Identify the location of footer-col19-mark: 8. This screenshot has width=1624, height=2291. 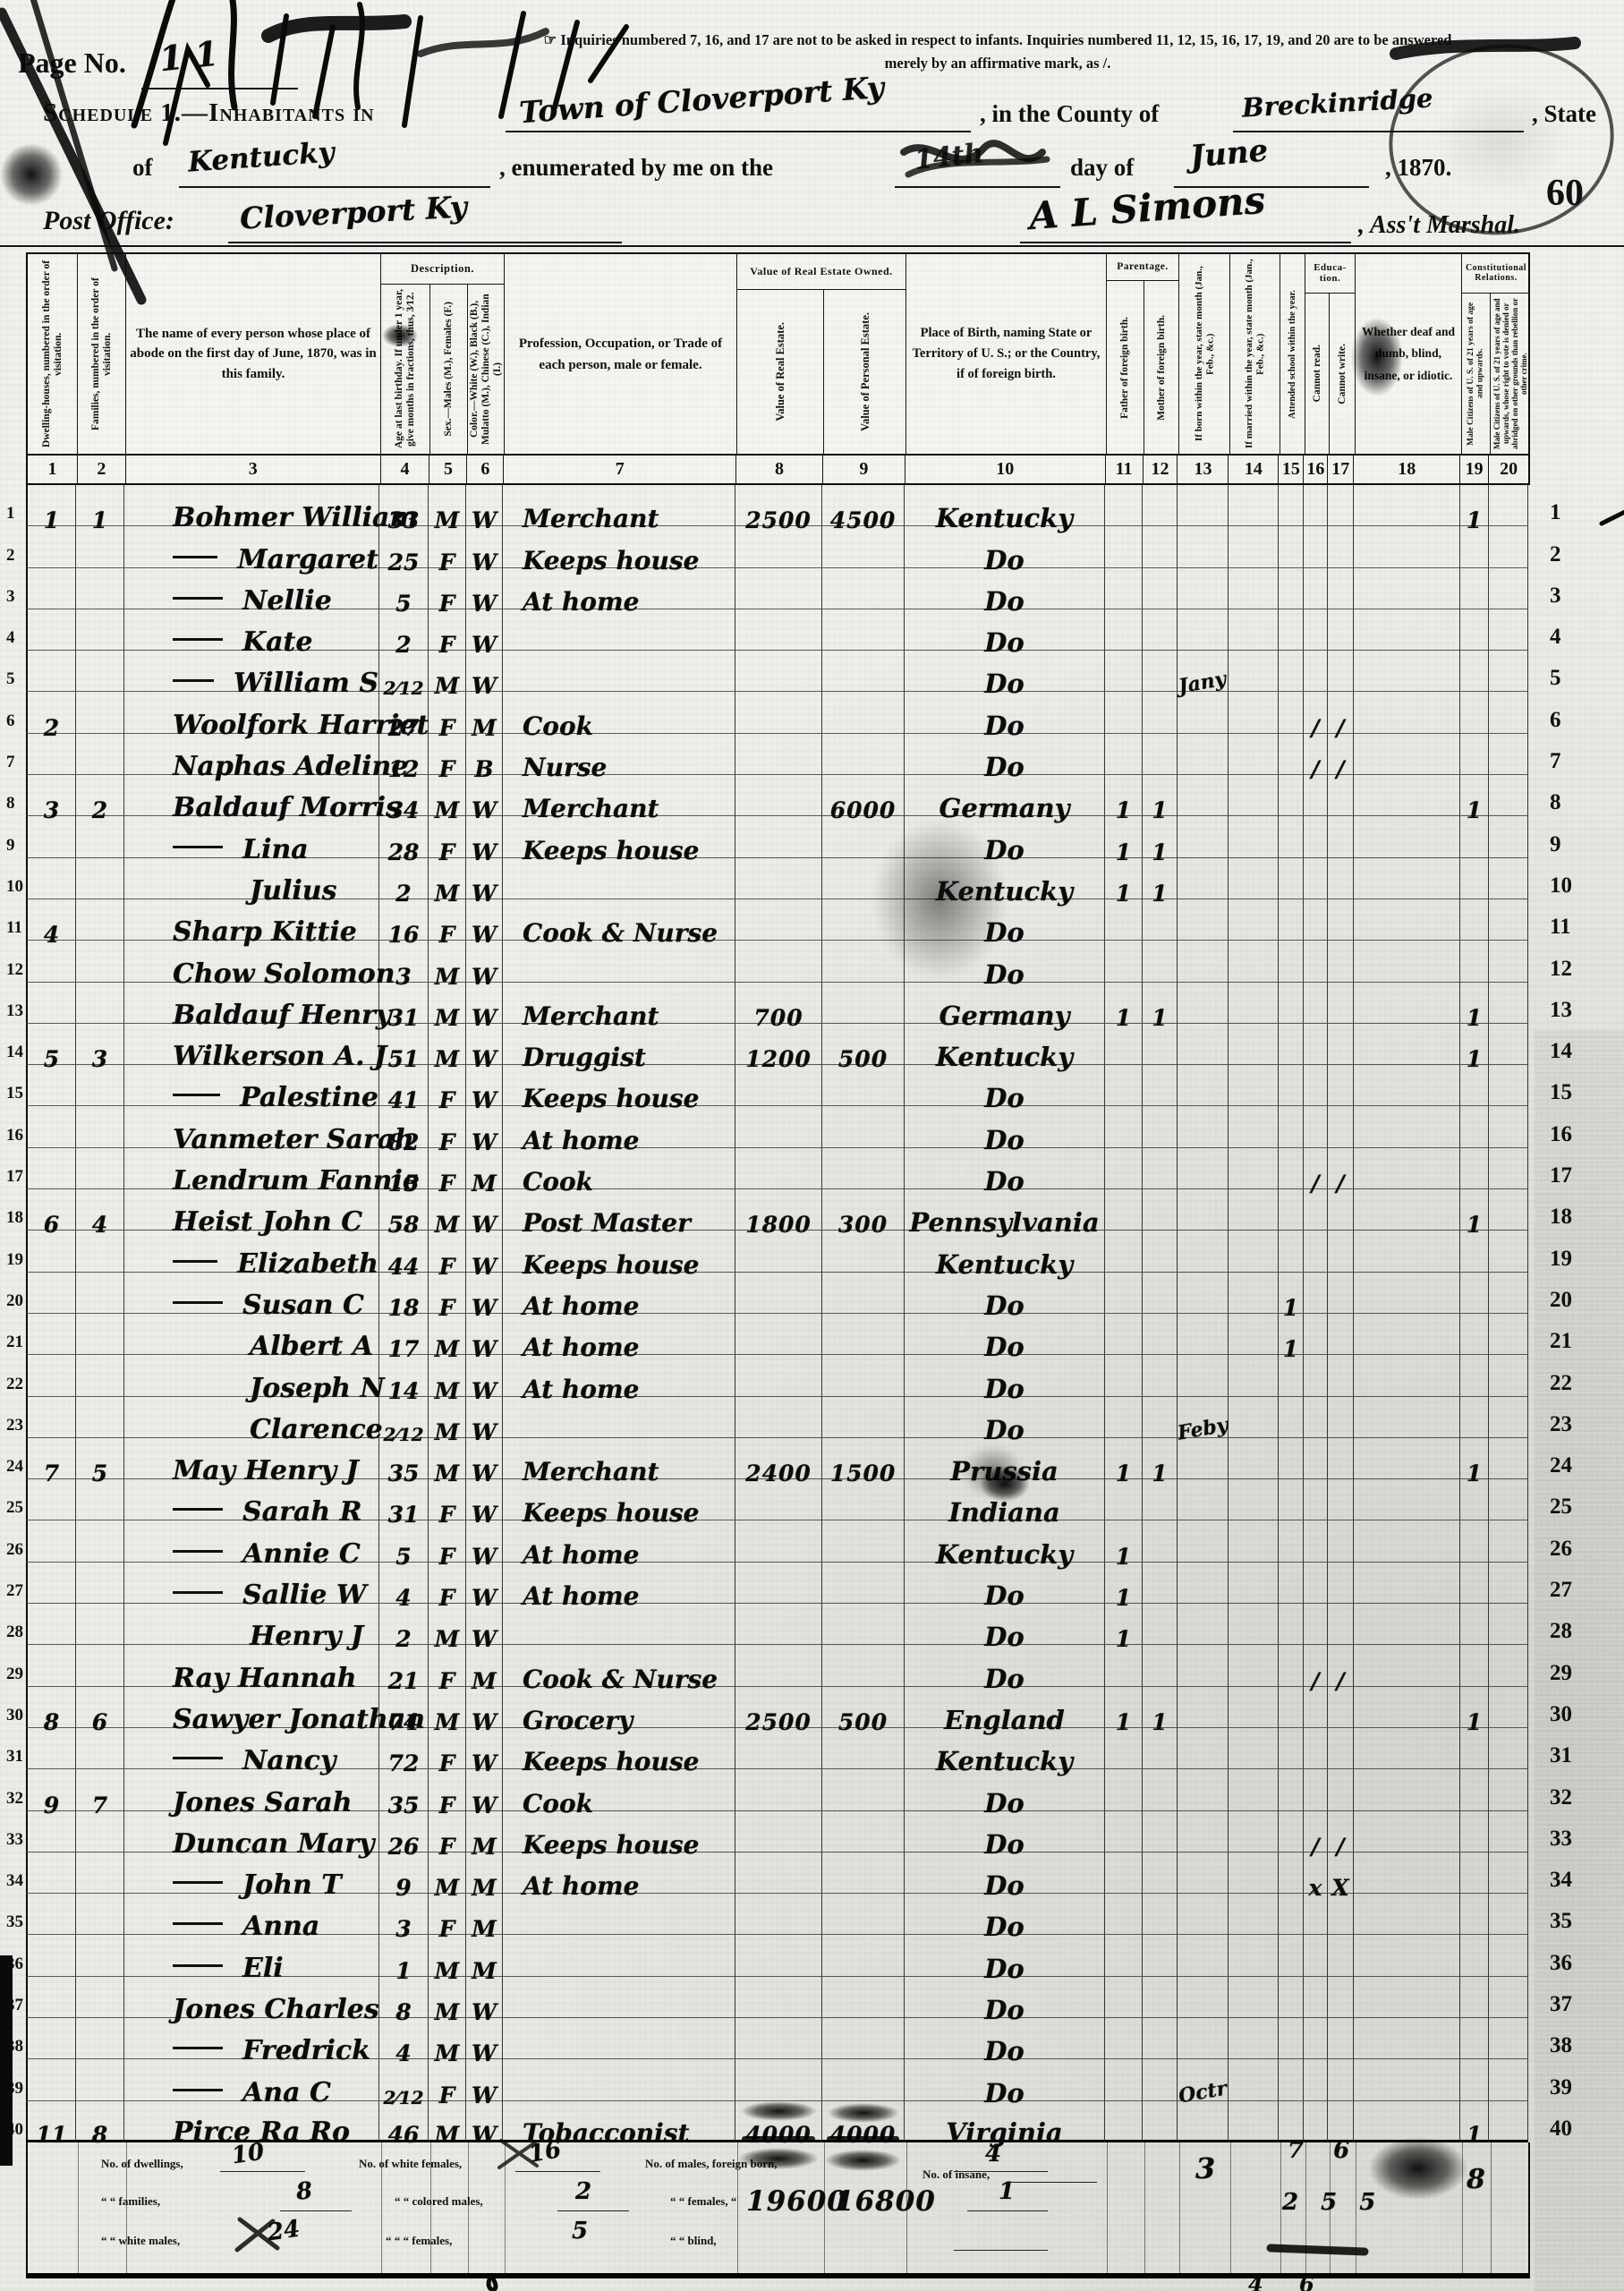
(1476, 2179).